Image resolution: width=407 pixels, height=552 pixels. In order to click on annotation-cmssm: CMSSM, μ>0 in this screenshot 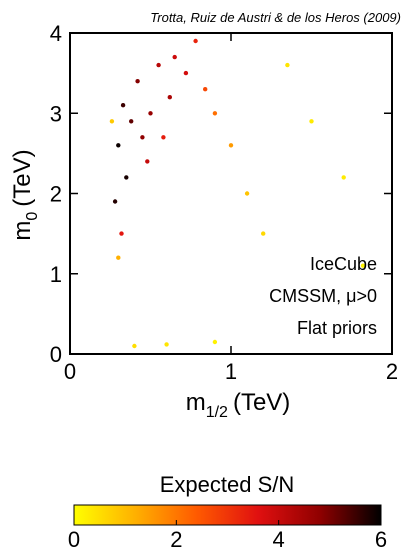, I will do `click(323, 296)`.